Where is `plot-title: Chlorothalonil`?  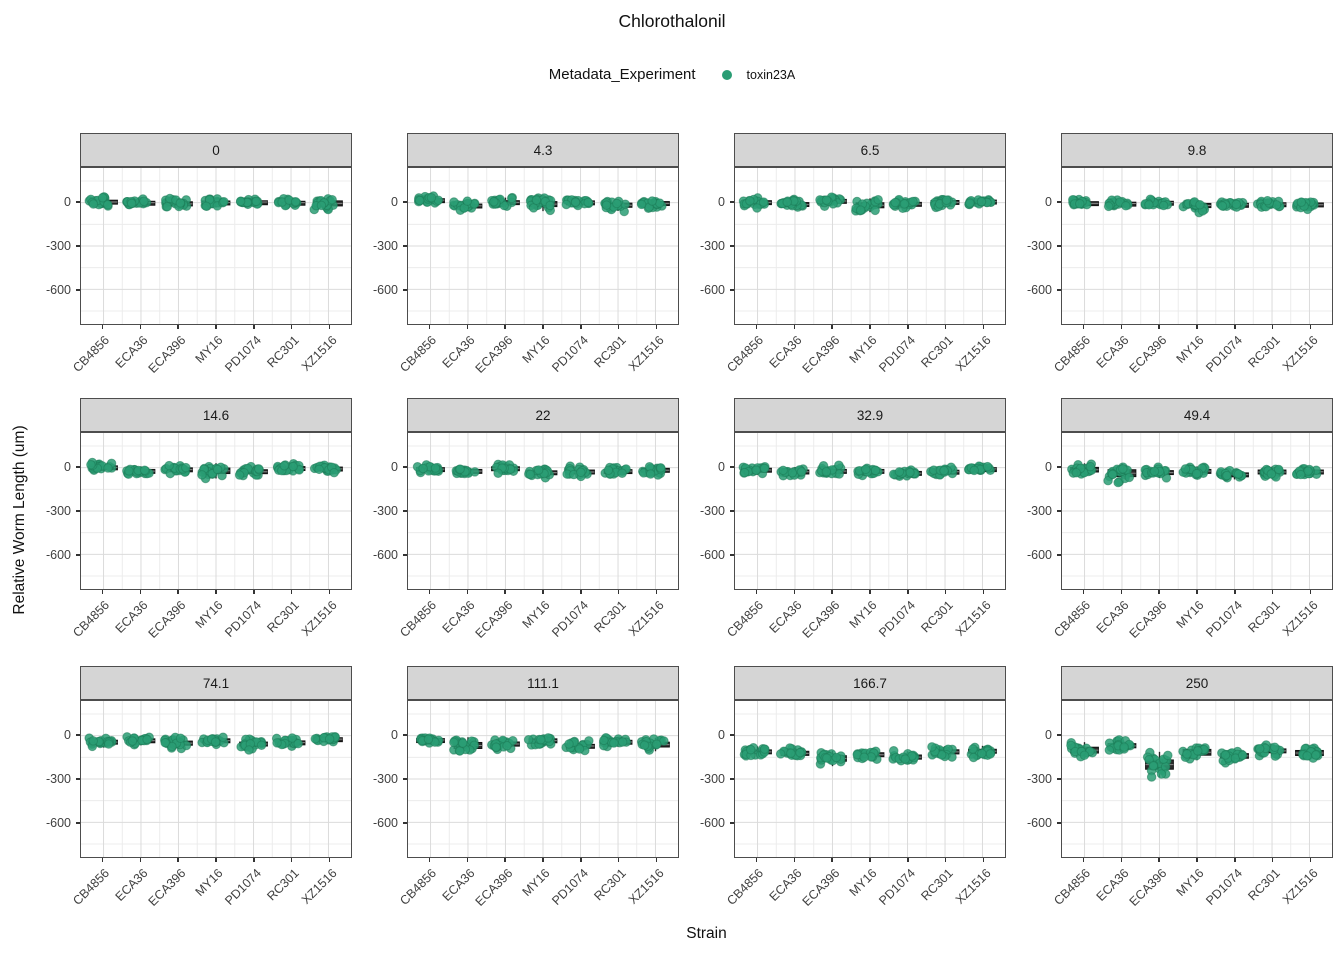 plot-title: Chlorothalonil is located at coordinates (672, 21).